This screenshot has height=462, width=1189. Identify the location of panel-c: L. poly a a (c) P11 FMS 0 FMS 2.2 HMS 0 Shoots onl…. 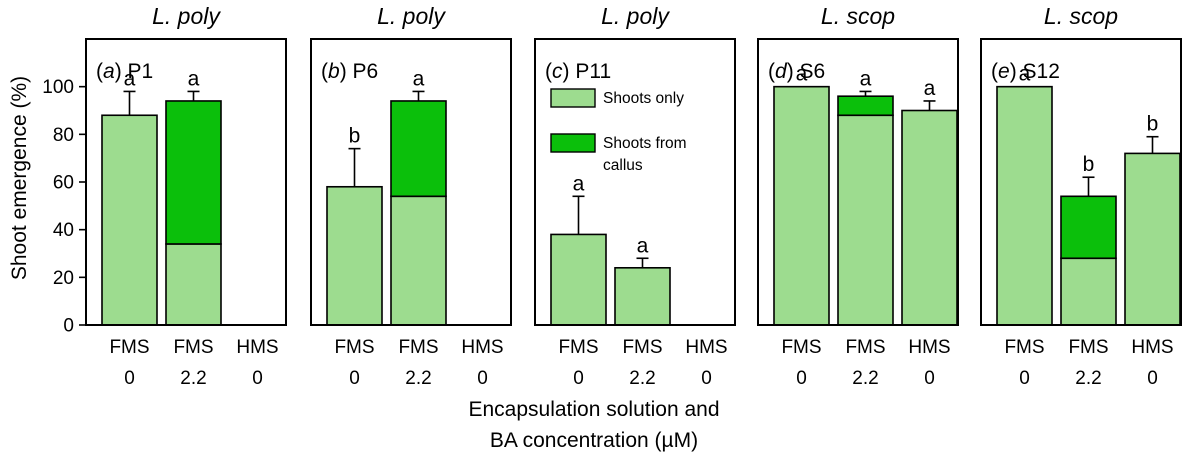
(635, 196).